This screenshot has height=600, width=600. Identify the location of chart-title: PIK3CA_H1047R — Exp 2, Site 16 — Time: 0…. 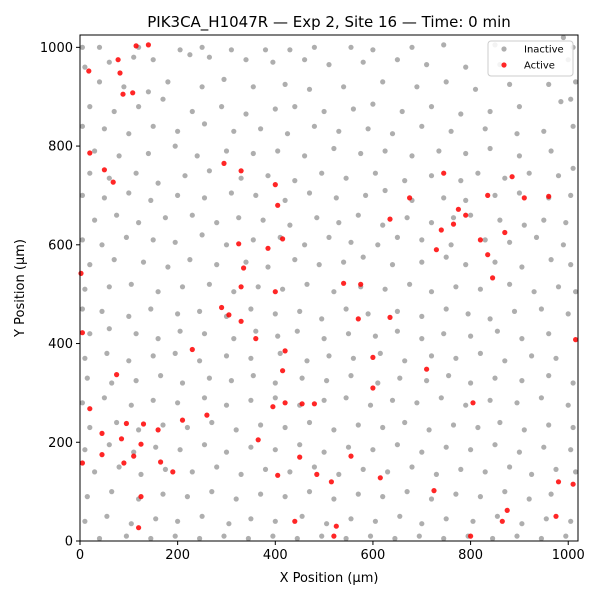
(329, 22).